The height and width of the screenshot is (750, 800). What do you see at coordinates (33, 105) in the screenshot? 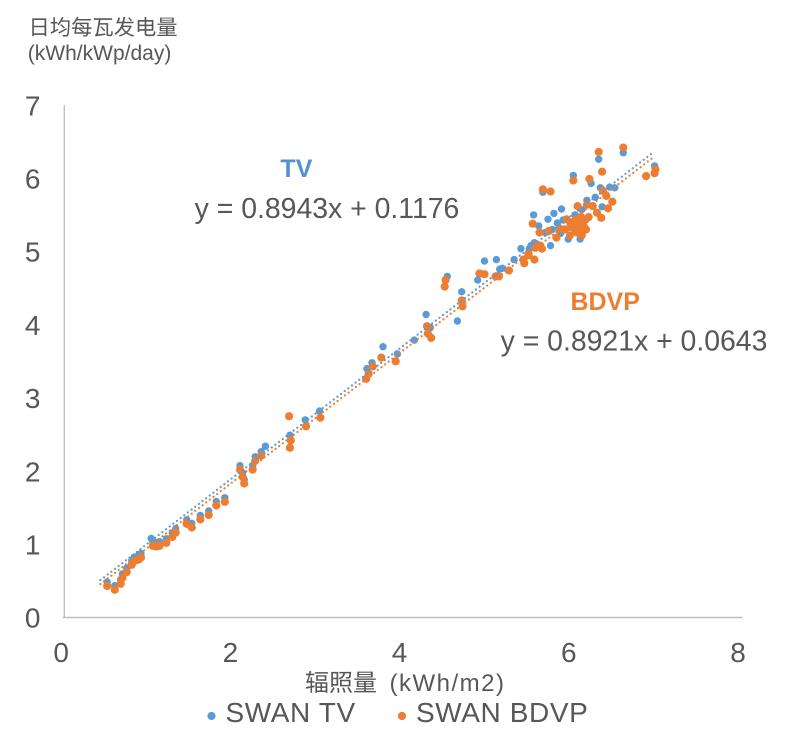
I see `svg-text: 7` at bounding box center [33, 105].